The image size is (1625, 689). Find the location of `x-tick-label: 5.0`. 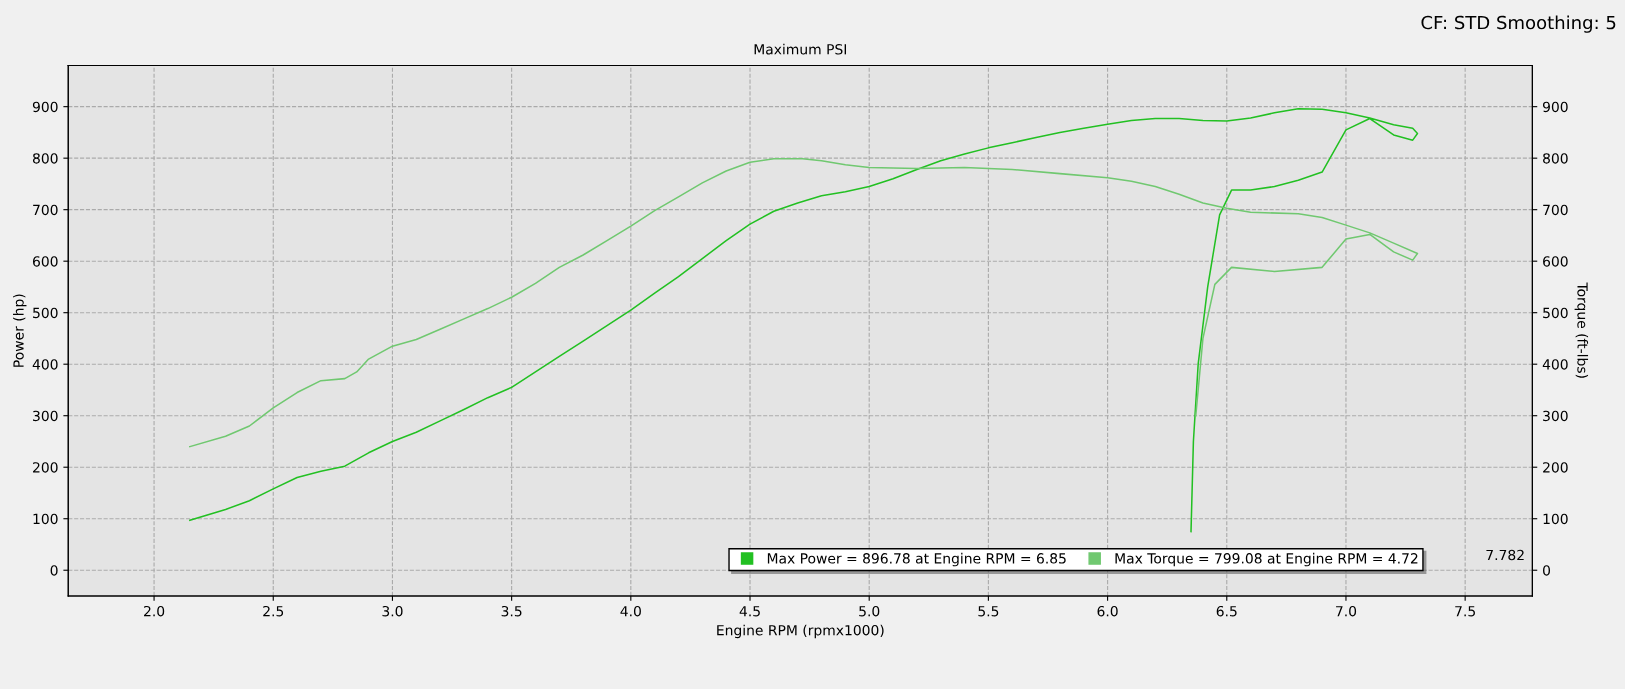

x-tick-label: 5.0 is located at coordinates (869, 611).